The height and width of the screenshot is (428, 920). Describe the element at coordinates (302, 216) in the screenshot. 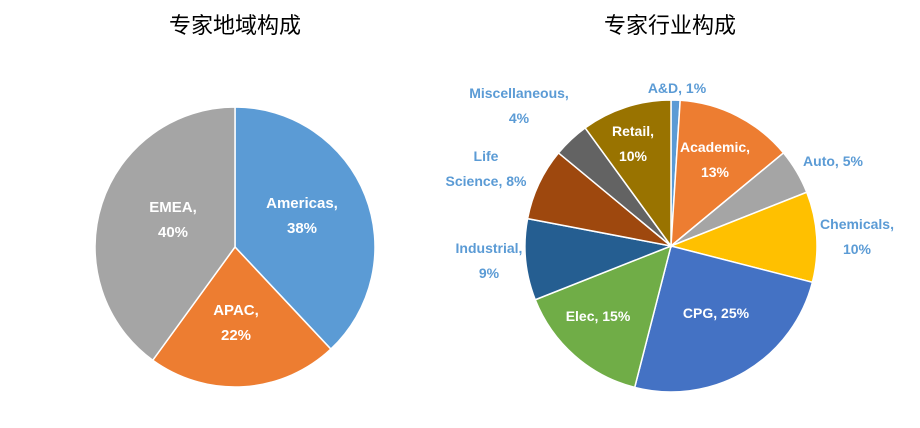

I see `data-label-americas: Americas, 38%` at that location.